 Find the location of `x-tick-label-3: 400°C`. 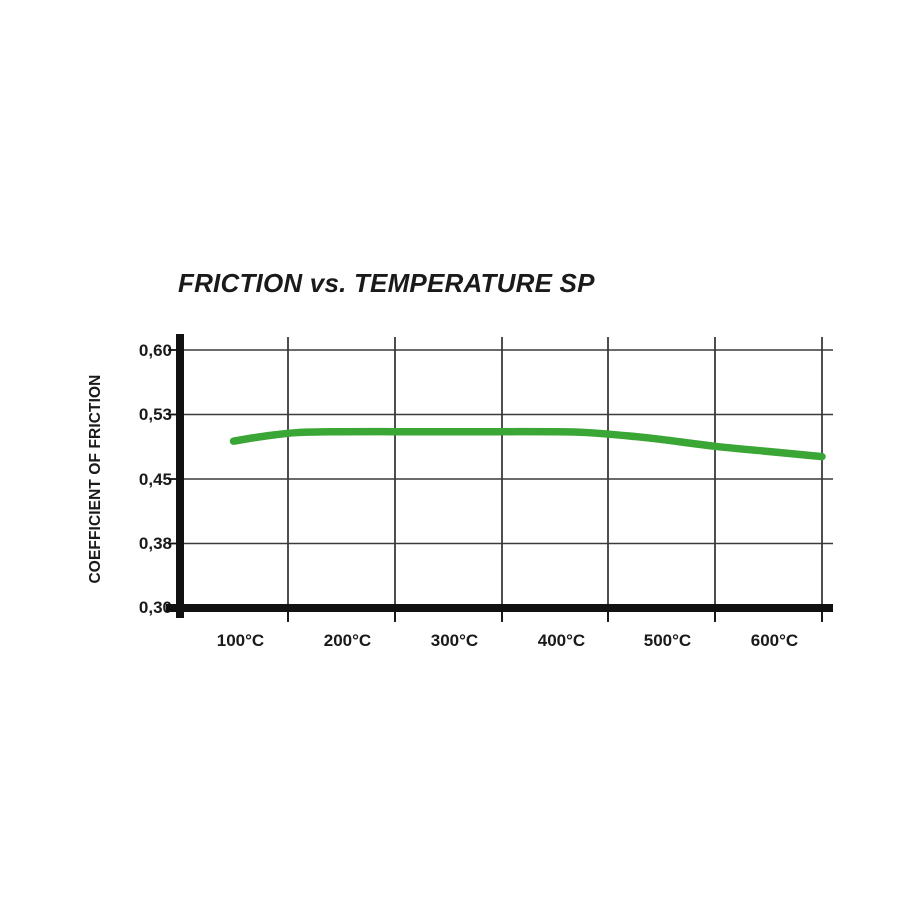

x-tick-label-3: 400°C is located at coordinates (561, 640).